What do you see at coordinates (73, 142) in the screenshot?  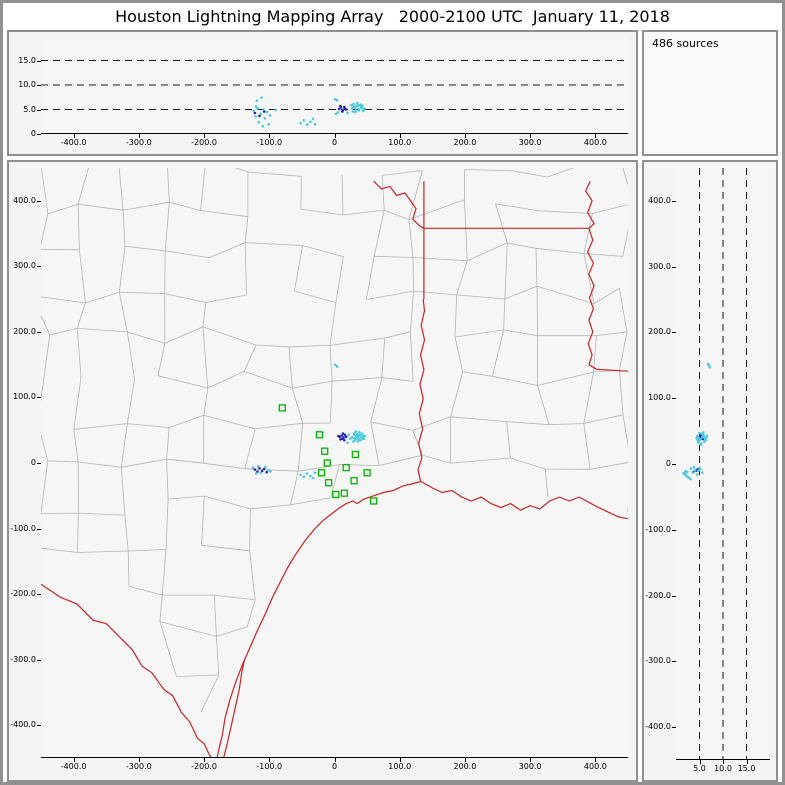 I see `x-axis-tick-label: -400.0` at bounding box center [73, 142].